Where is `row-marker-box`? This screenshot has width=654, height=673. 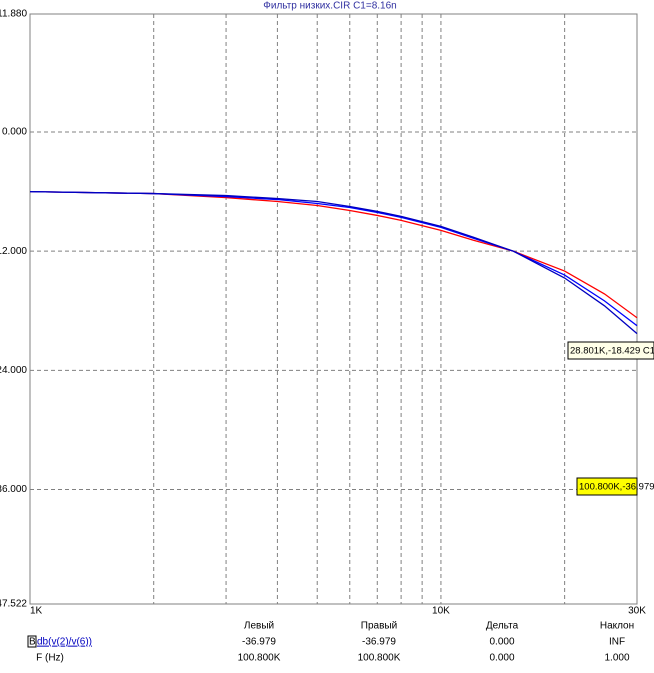 row-marker-box is located at coordinates (32, 641).